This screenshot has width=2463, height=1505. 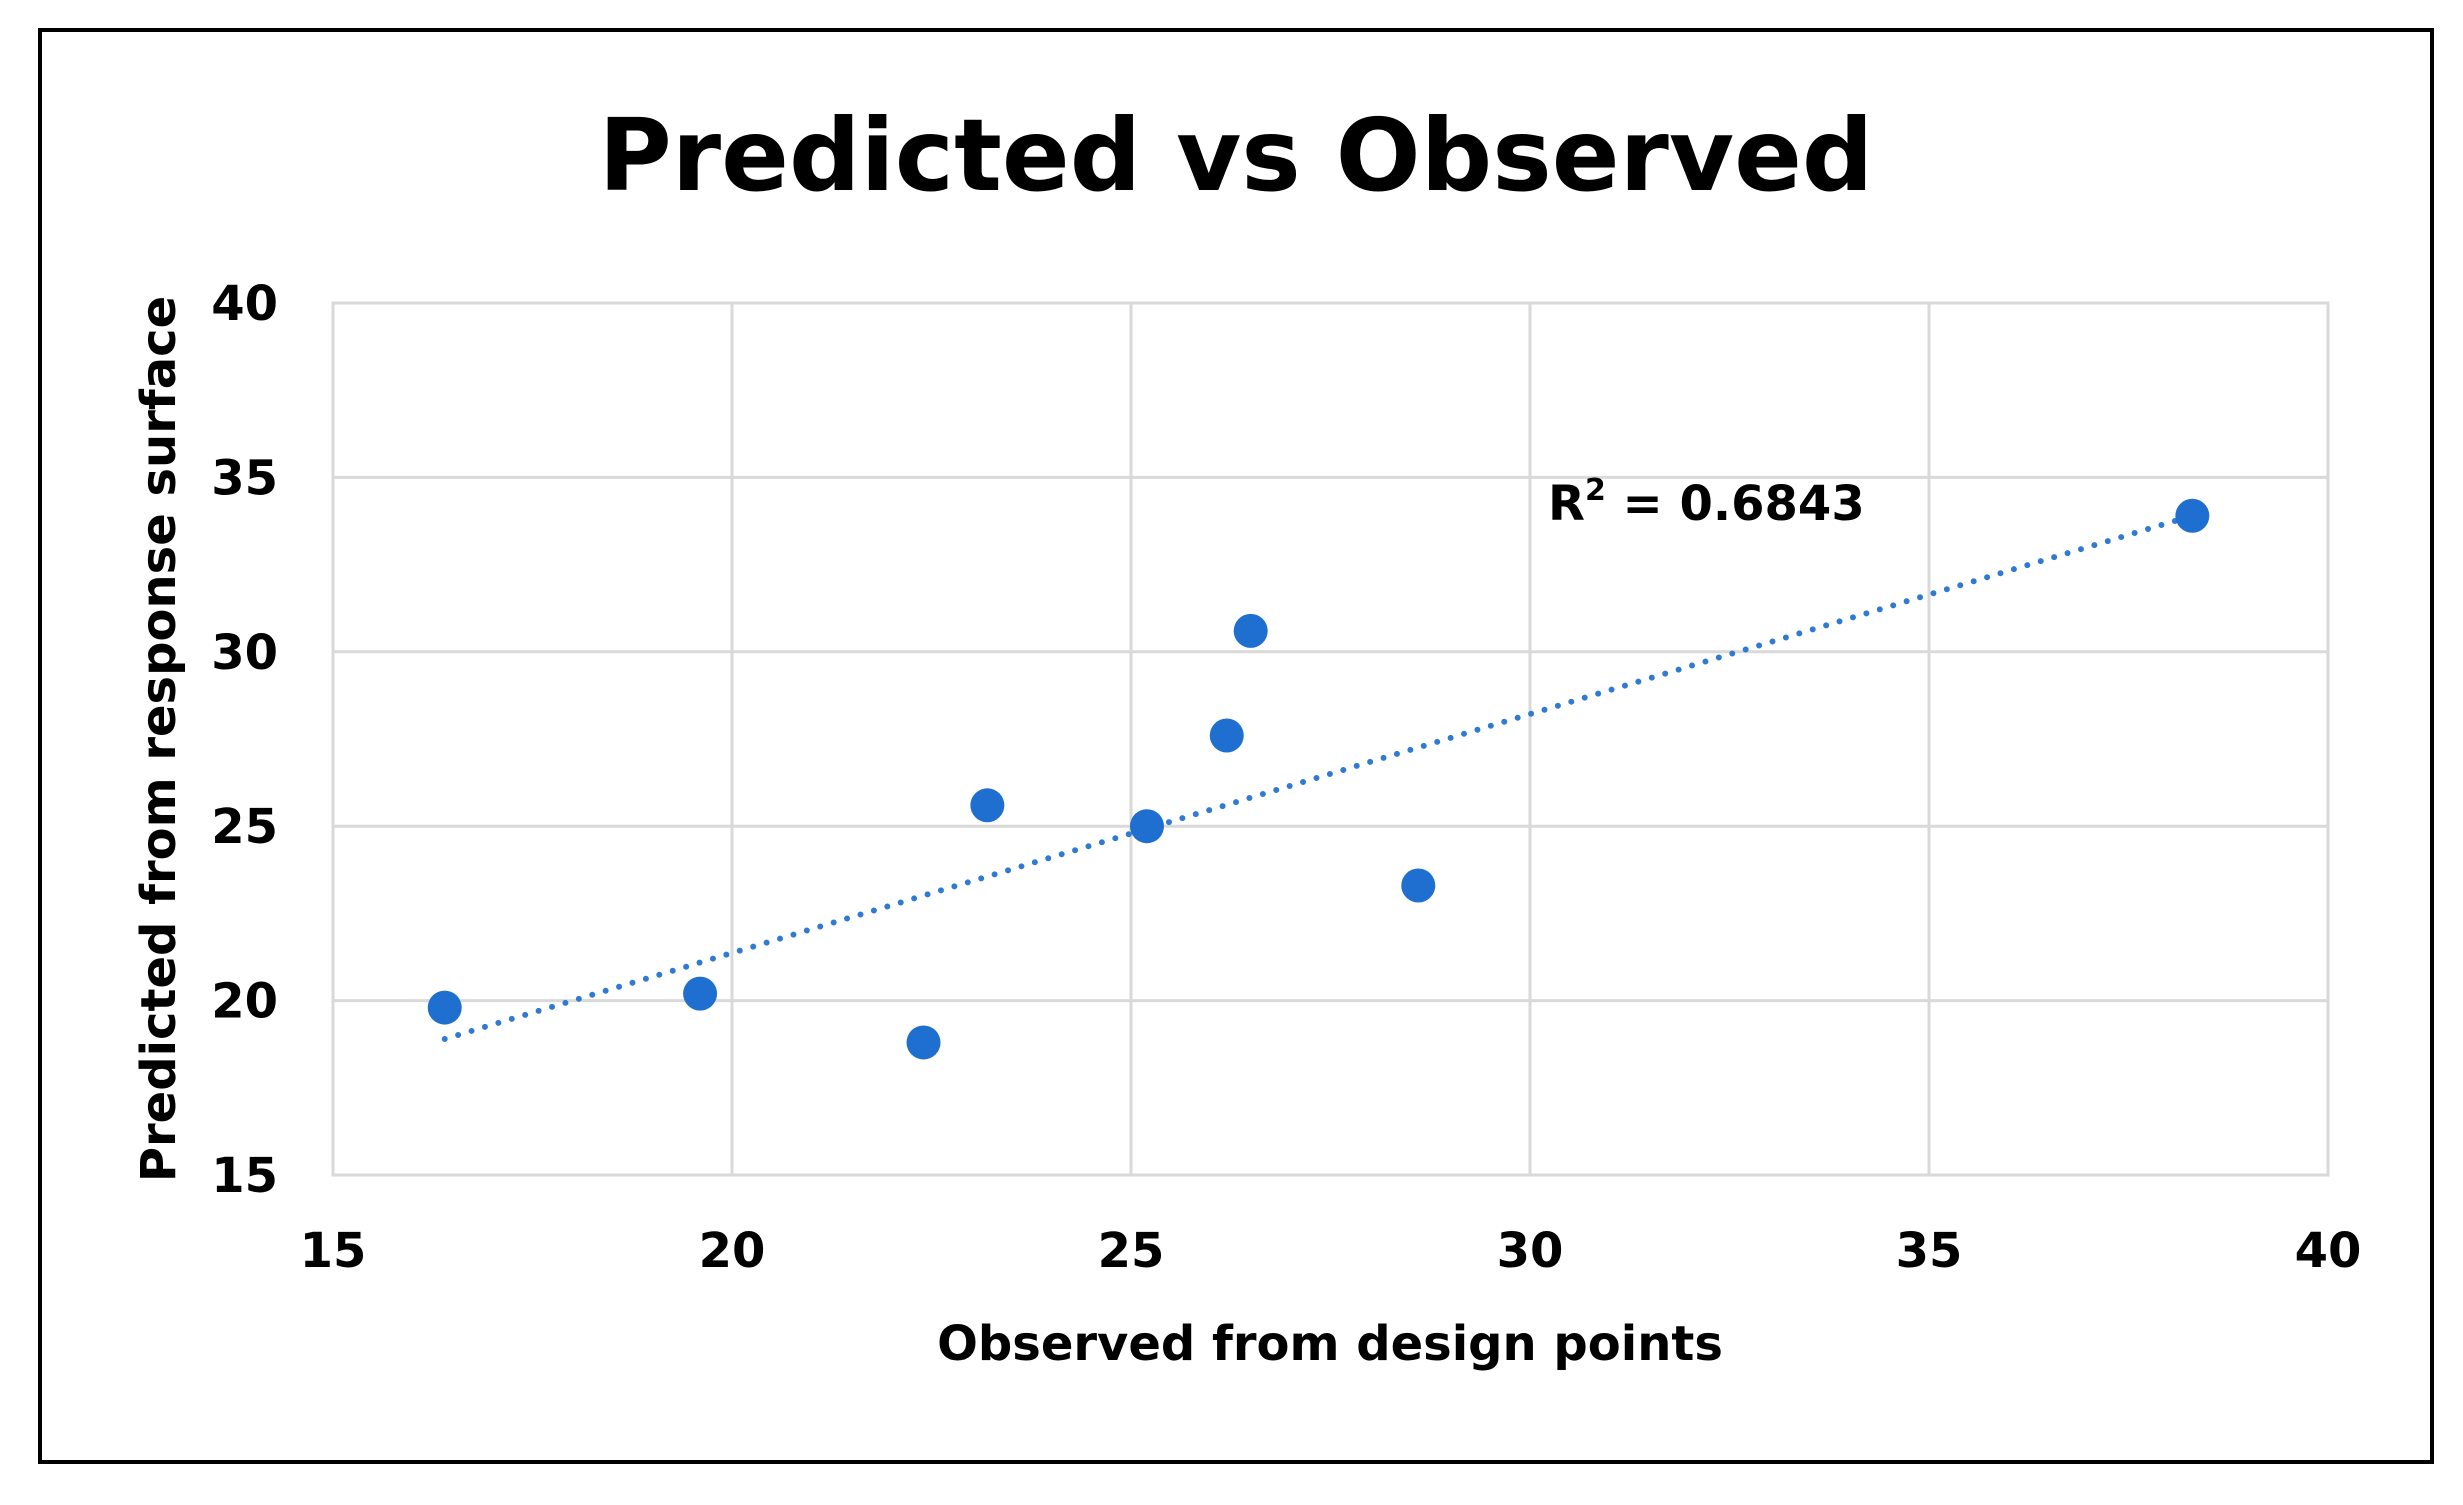 What do you see at coordinates (1735, 504) in the screenshot?
I see `r-squared-value: = 0.6843` at bounding box center [1735, 504].